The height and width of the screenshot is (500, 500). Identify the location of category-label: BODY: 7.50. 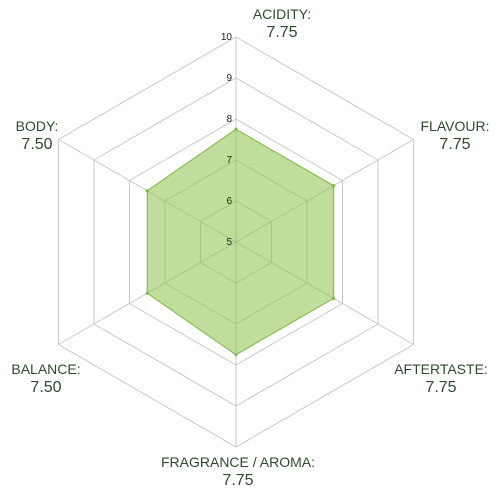
(37, 136).